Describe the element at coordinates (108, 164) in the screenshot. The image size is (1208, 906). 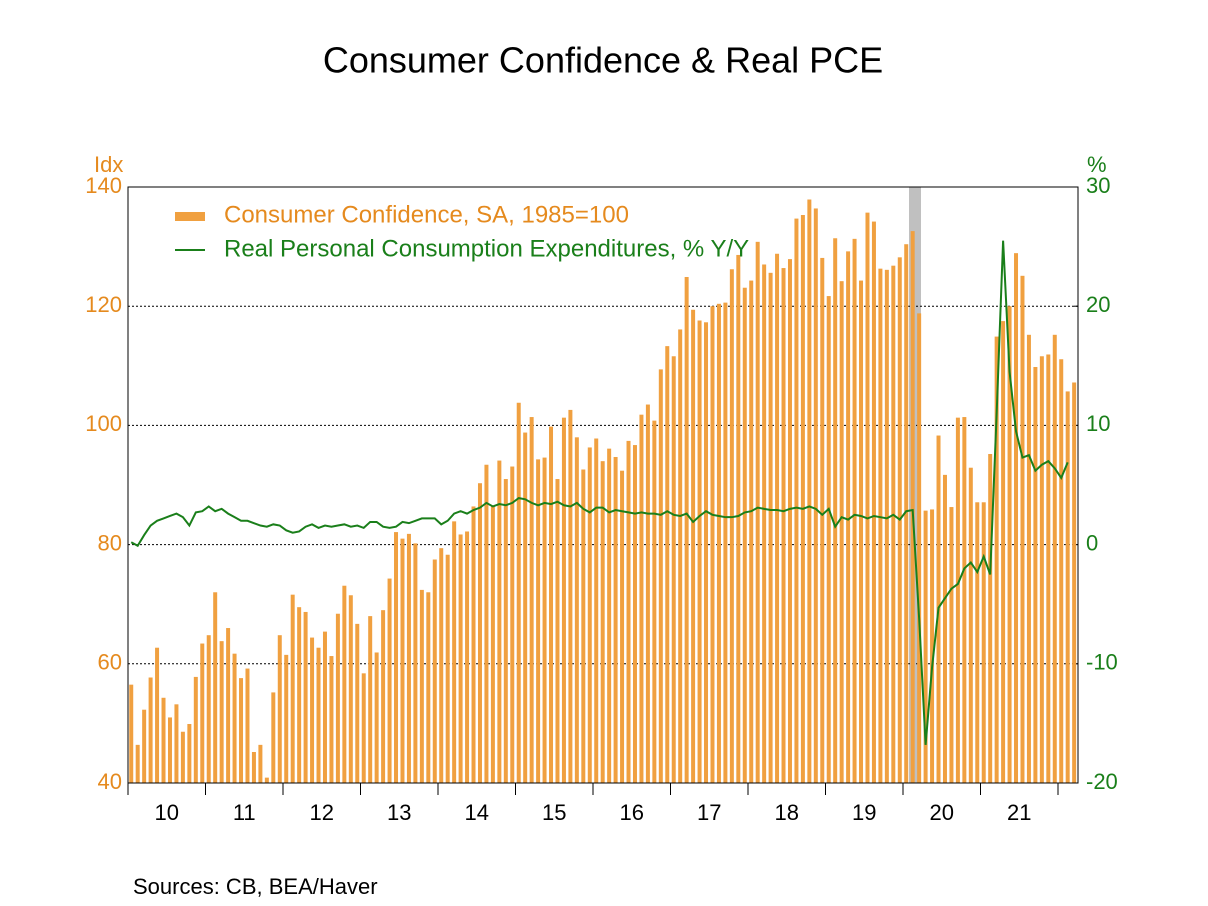
I see `y-axis-label: Idx` at that location.